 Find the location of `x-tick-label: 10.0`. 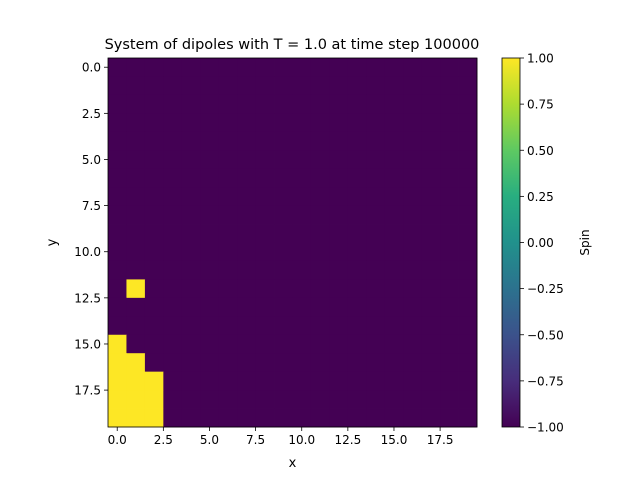

x-tick-label: 10.0 is located at coordinates (301, 440).